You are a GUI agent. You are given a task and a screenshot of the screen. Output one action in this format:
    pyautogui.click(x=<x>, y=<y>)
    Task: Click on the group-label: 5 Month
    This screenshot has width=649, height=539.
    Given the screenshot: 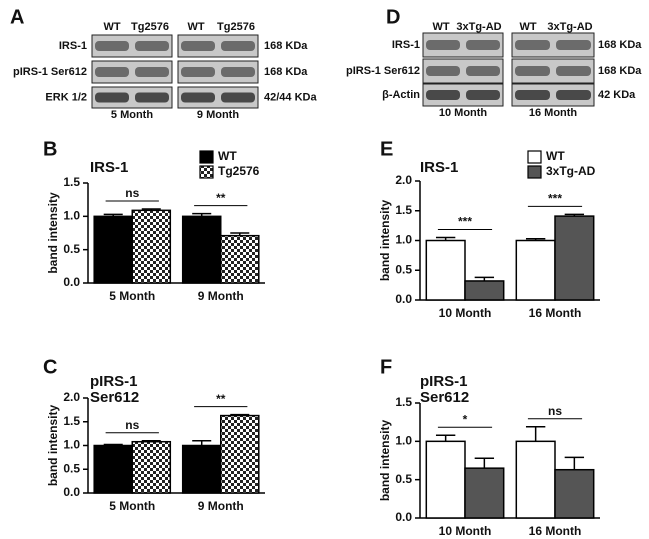 What is the action you would take?
    pyautogui.click(x=132, y=115)
    